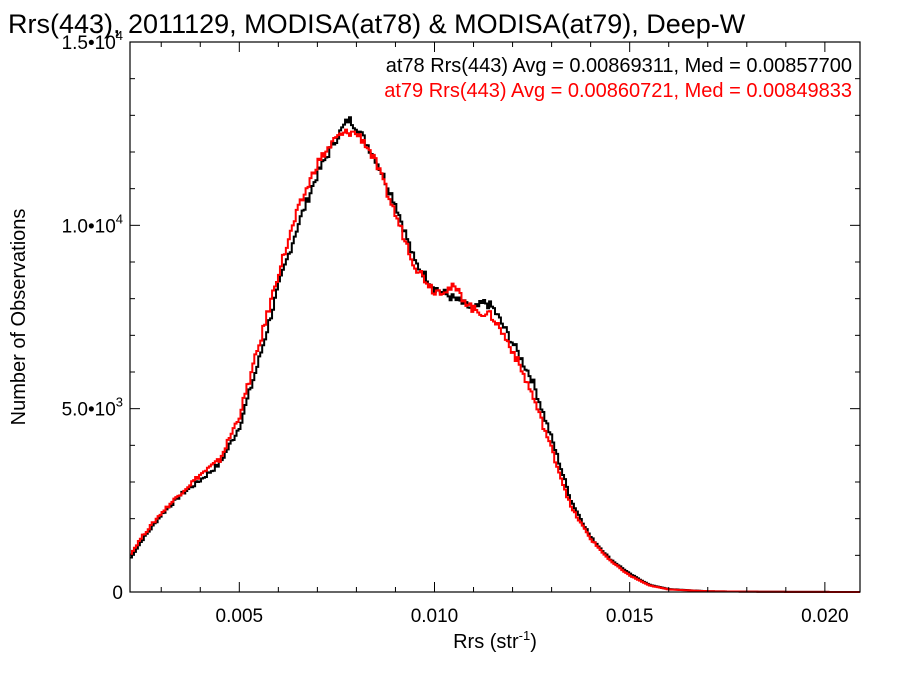  Describe the element at coordinates (630, 616) in the screenshot. I see `x-tick-label: 0.015` at that location.